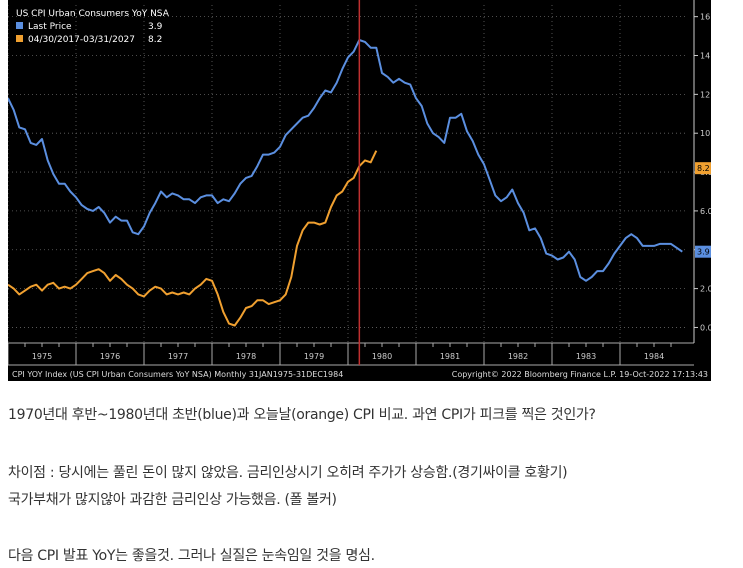 Image resolution: width=743 pixels, height=568 pixels. Describe the element at coordinates (382, 356) in the screenshot. I see `x-tick-label: 1980` at that location.